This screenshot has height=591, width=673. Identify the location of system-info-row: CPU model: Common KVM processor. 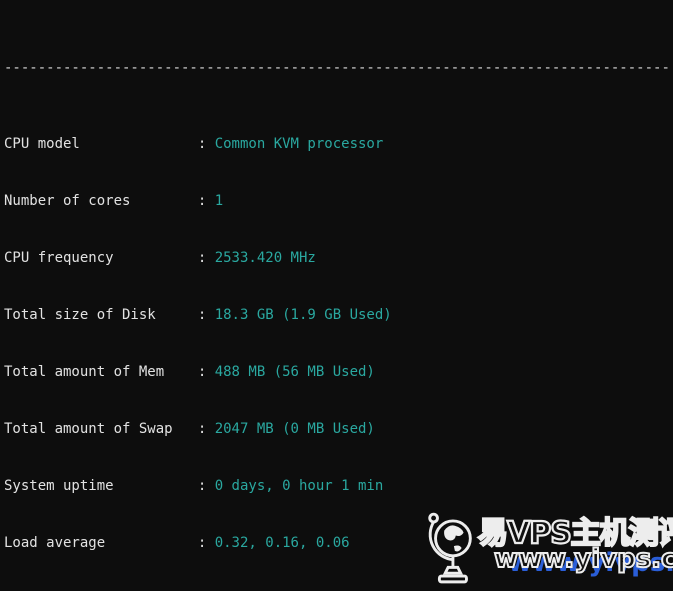
(338, 144).